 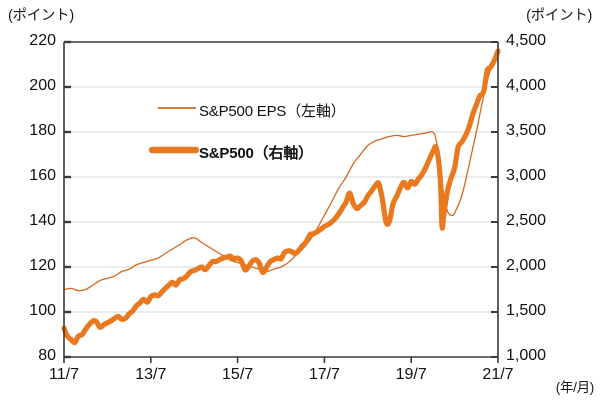 I want to click on right-tick-label: 3,500, so click(x=526, y=130).